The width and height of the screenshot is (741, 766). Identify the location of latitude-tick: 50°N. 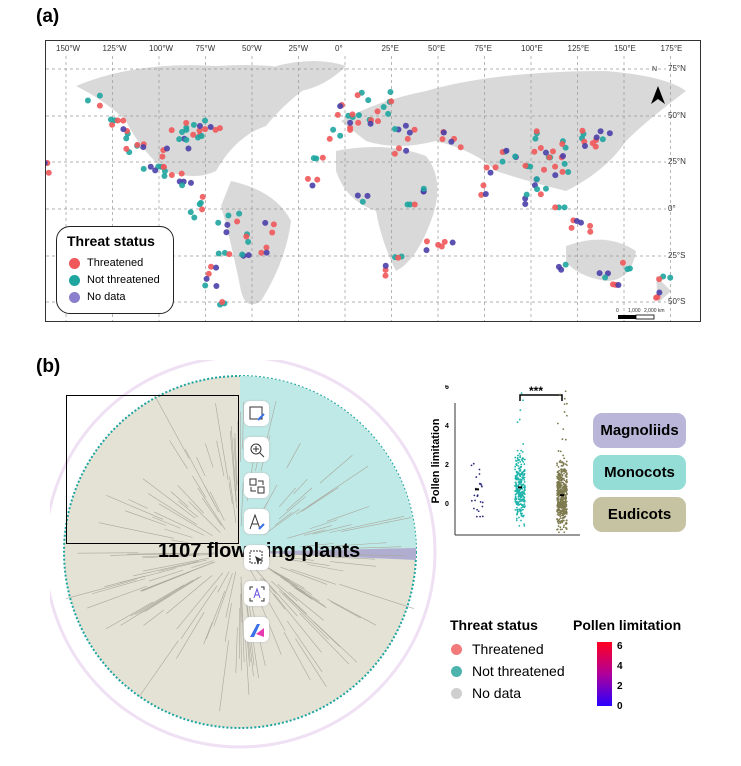
(677, 115).